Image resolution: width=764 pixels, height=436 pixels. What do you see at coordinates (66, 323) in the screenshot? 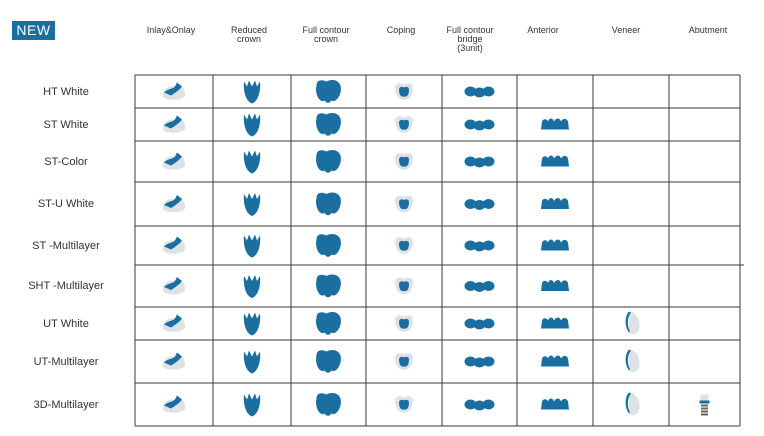
I see `row-label: UT White` at bounding box center [66, 323].